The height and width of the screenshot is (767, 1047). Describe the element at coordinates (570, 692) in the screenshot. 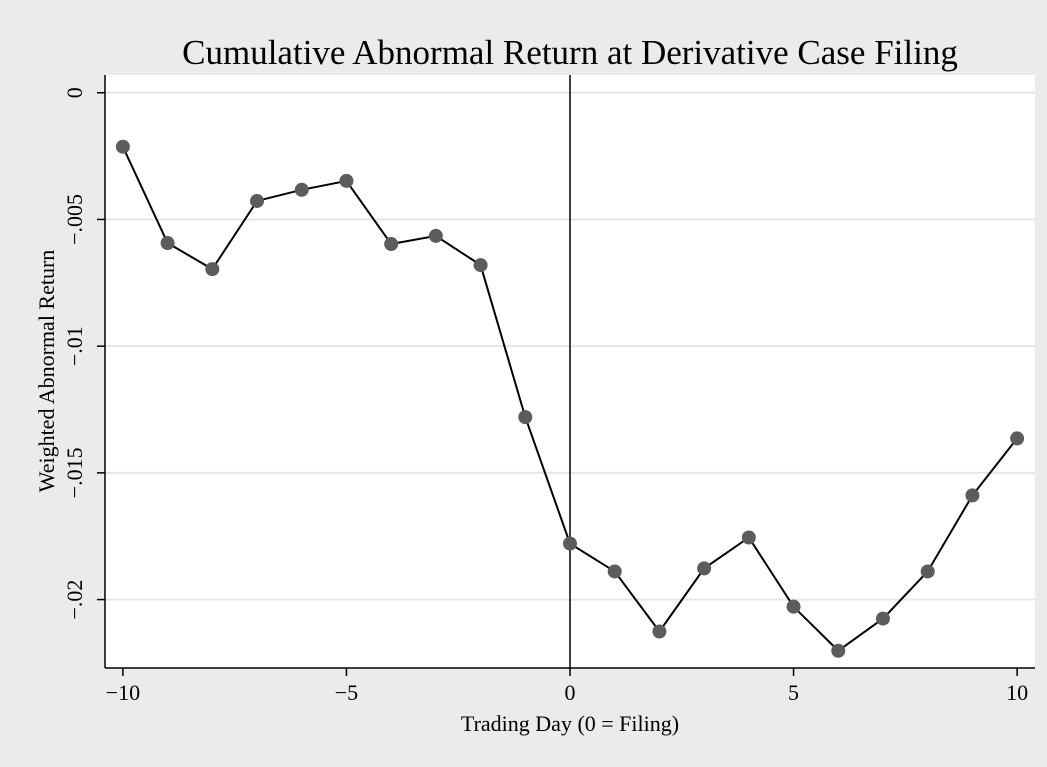

I see `x-tick-label: 0` at that location.